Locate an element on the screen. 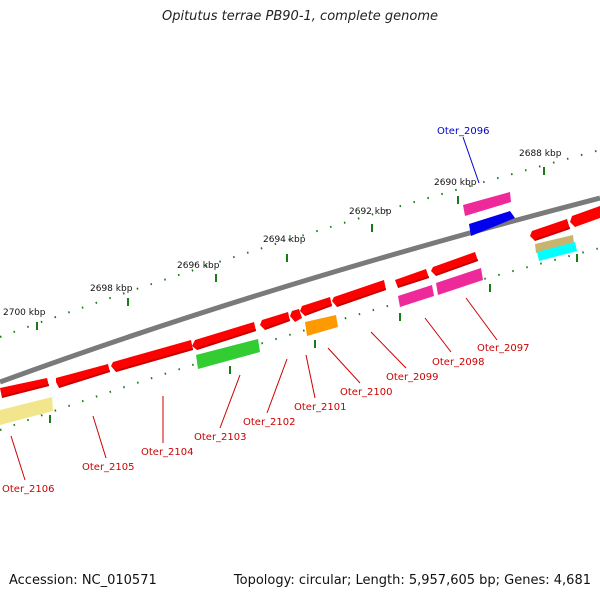 This screenshot has width=600, height=600. map-title: Opitutus terrae PB90-1, complete genome is located at coordinates (300, 16).